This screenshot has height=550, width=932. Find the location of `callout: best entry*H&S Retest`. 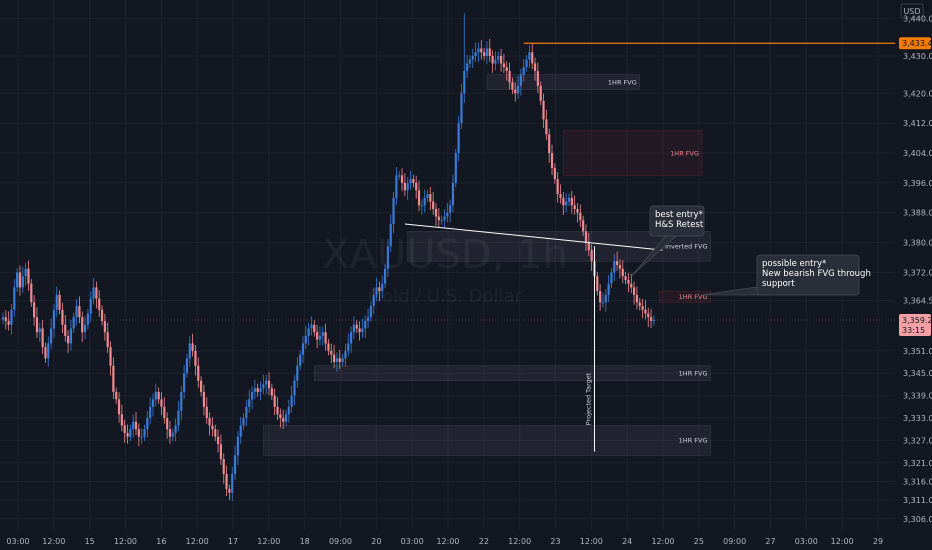

callout: best entry*H&S Retest is located at coordinates (667, 241).